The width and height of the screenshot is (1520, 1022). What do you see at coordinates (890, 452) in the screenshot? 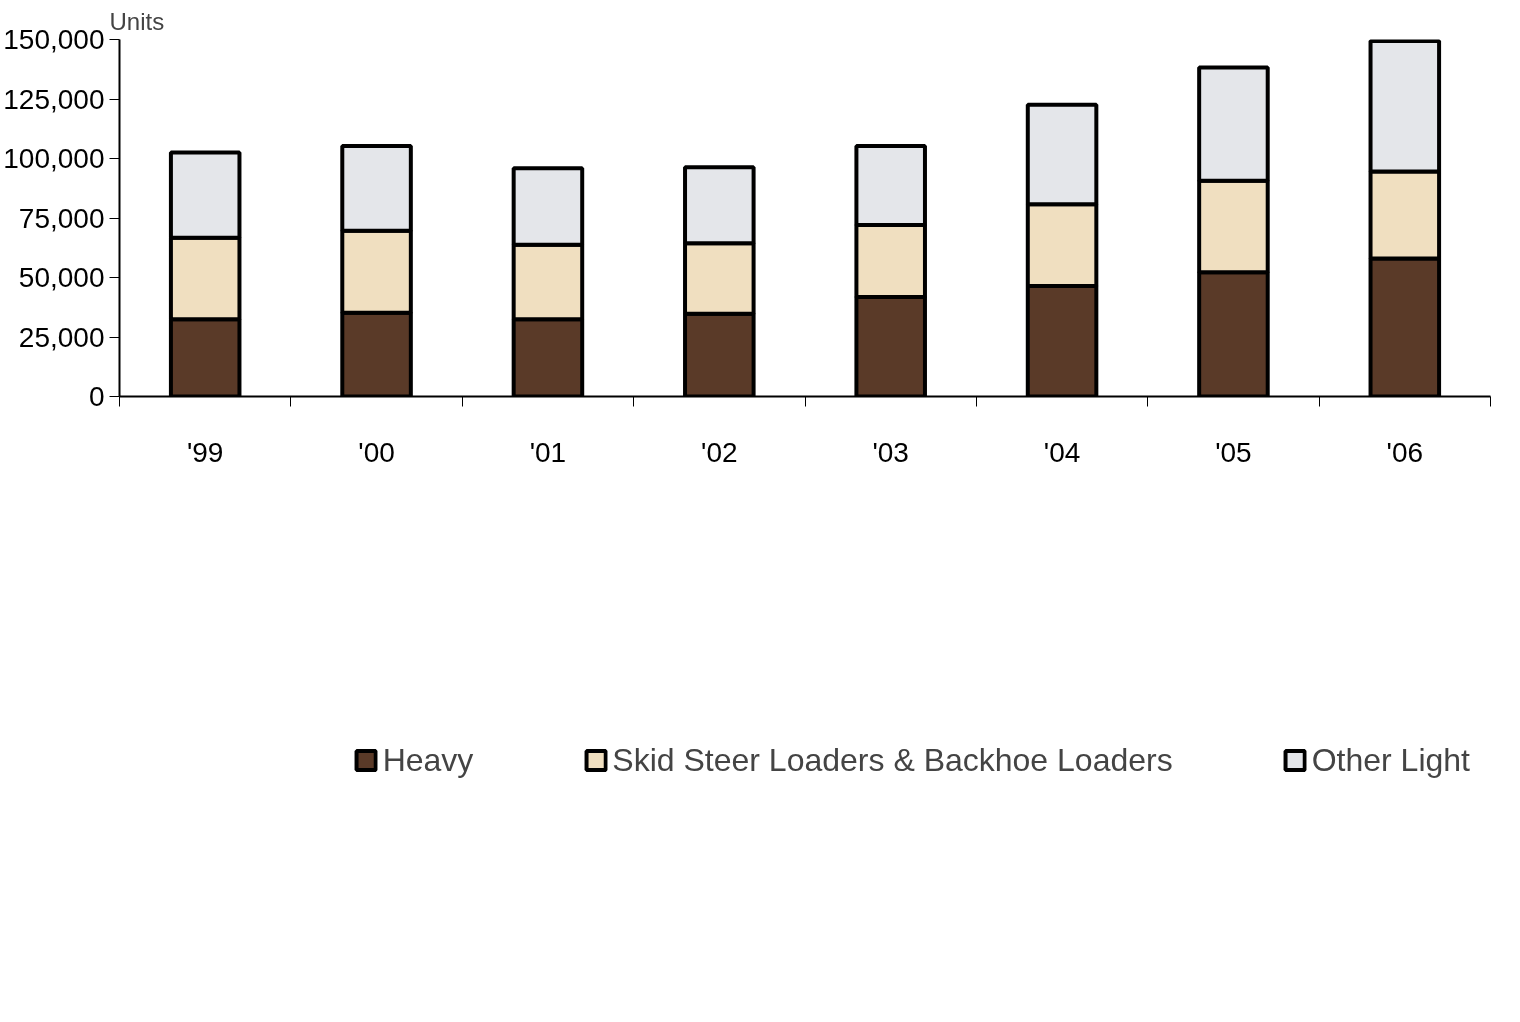
I see `x-tick-label: '03` at bounding box center [890, 452].